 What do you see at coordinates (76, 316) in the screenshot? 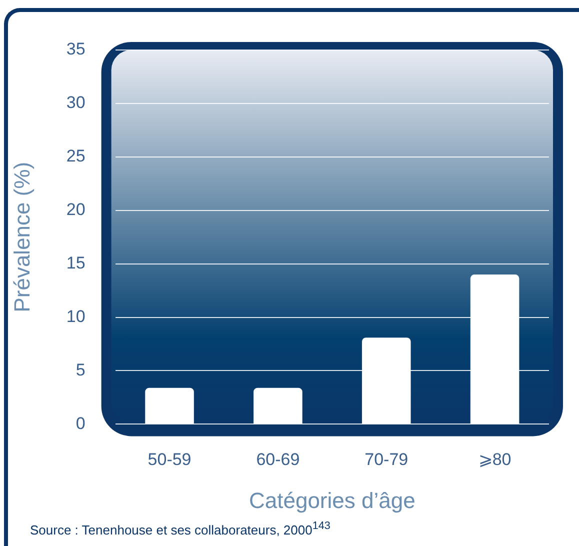
I see `y-tick-label: 10` at bounding box center [76, 316].